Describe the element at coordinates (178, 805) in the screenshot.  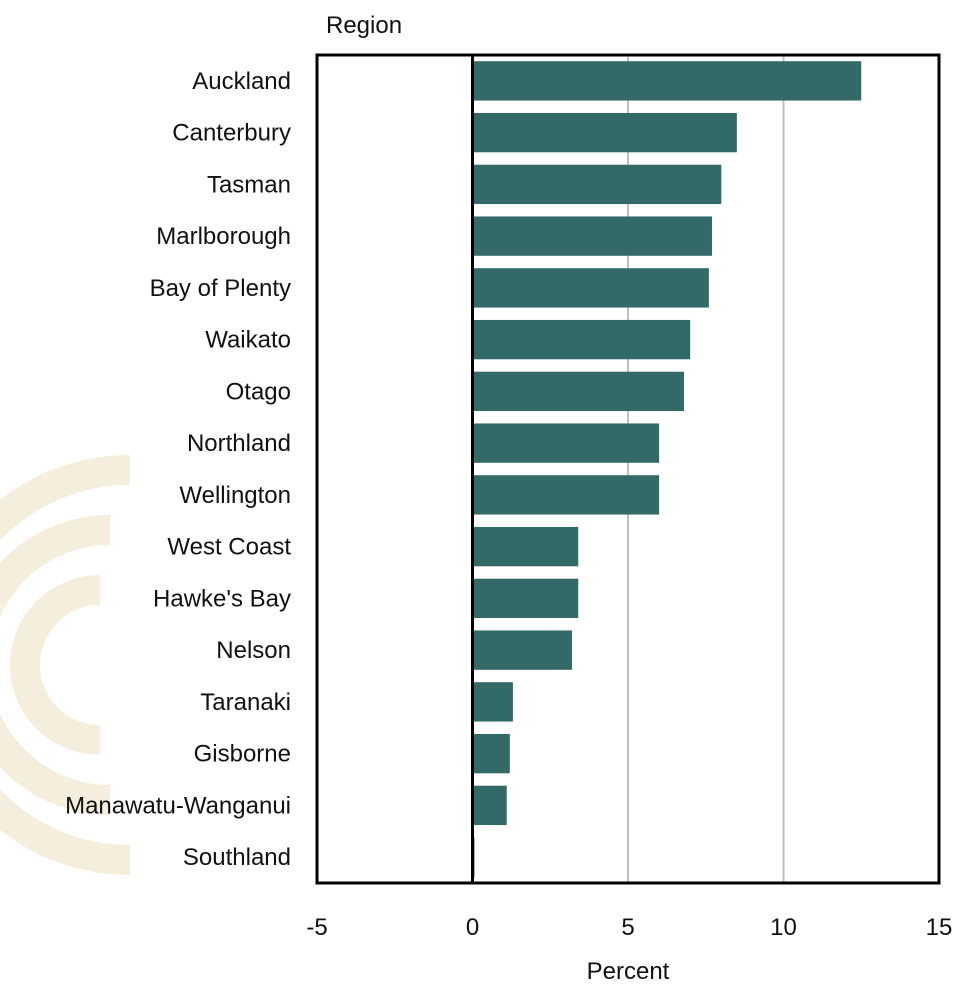
I see `category-label: Manawatu-Wanganui` at that location.